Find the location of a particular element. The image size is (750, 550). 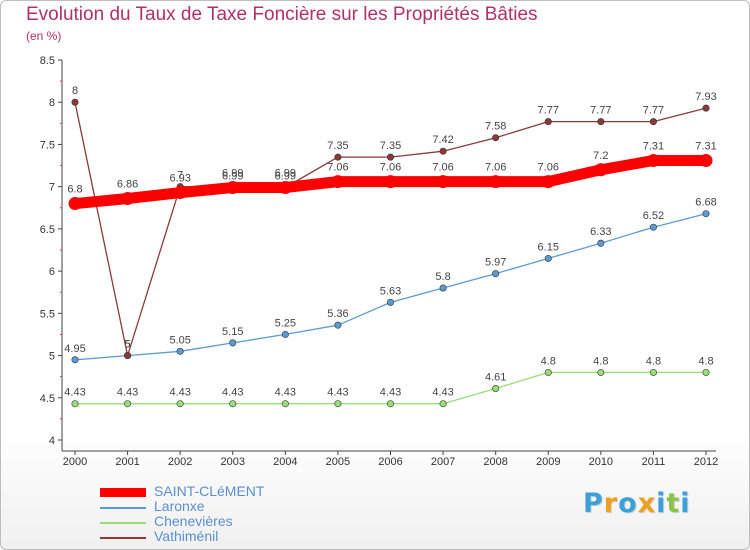

legend-item: Vathiménil is located at coordinates (220, 536).